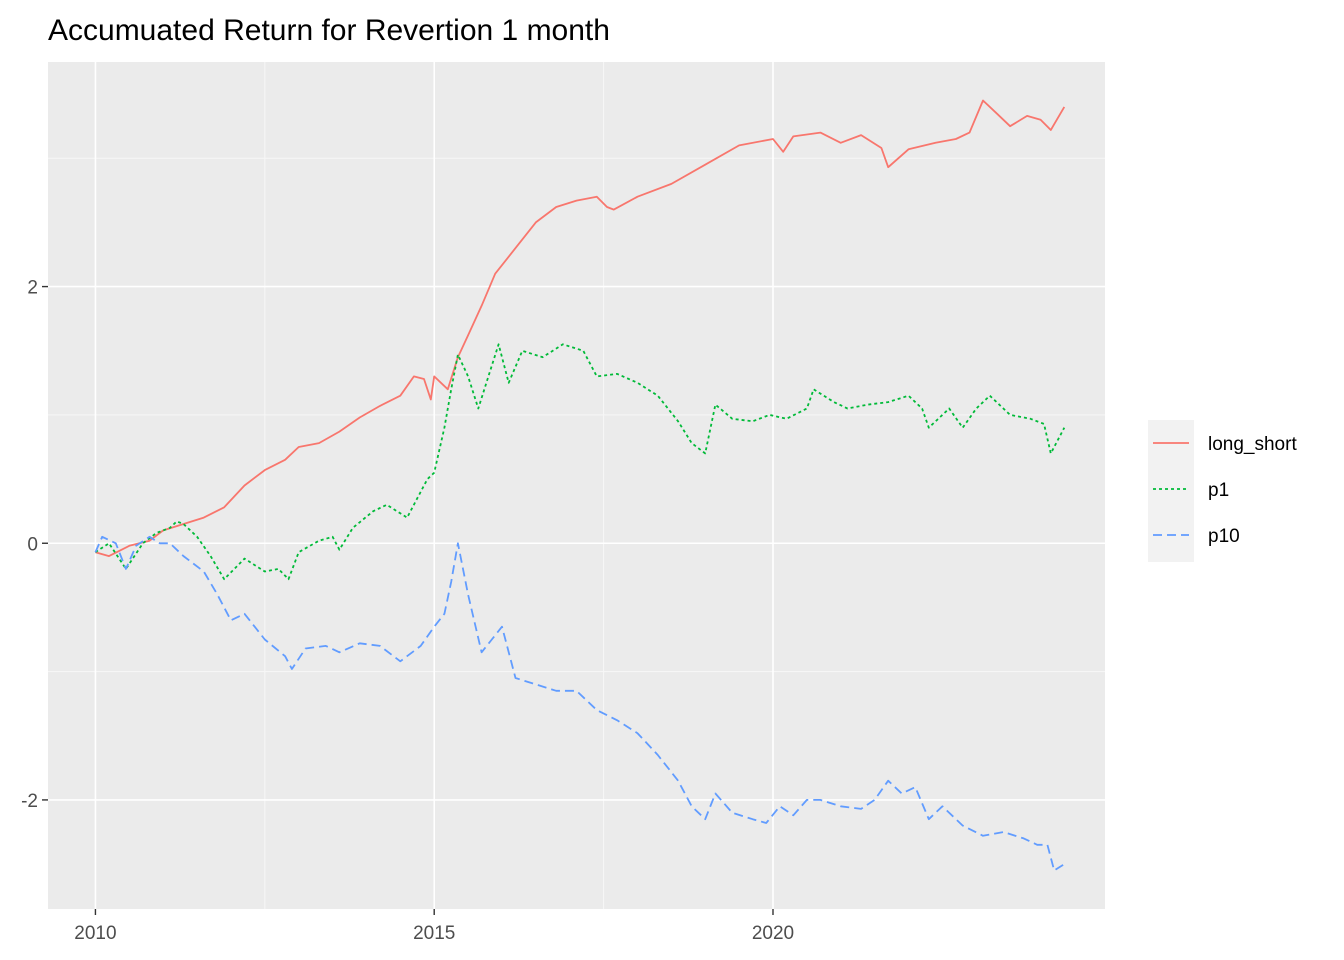  Describe the element at coordinates (1224, 536) in the screenshot. I see `legend-label-p10: p10` at that location.